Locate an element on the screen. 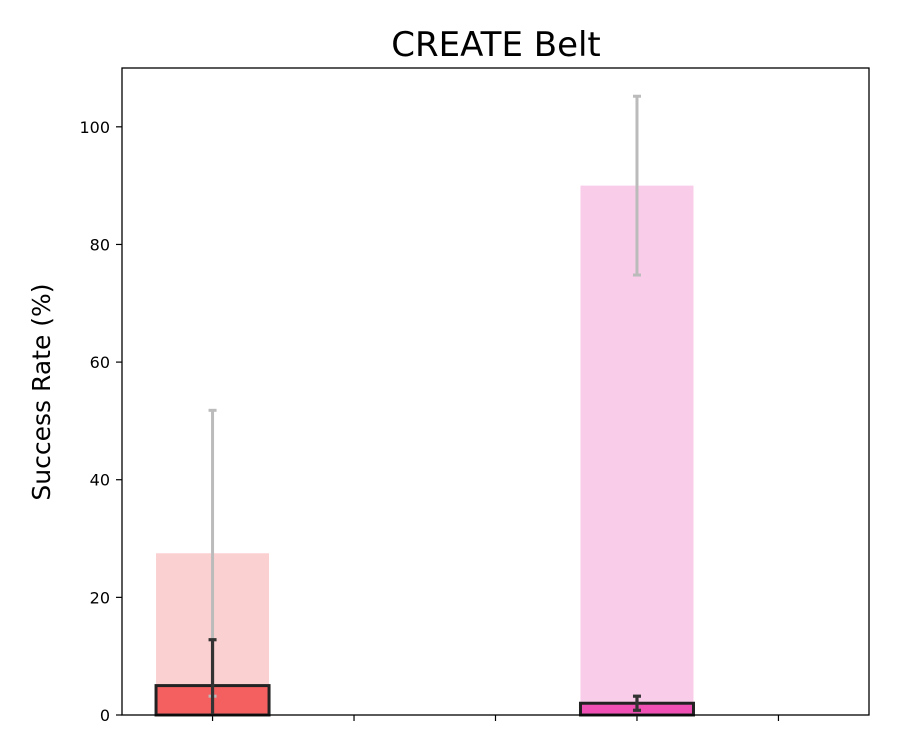  y-axis-label: Success Rate (%) is located at coordinates (41, 391).